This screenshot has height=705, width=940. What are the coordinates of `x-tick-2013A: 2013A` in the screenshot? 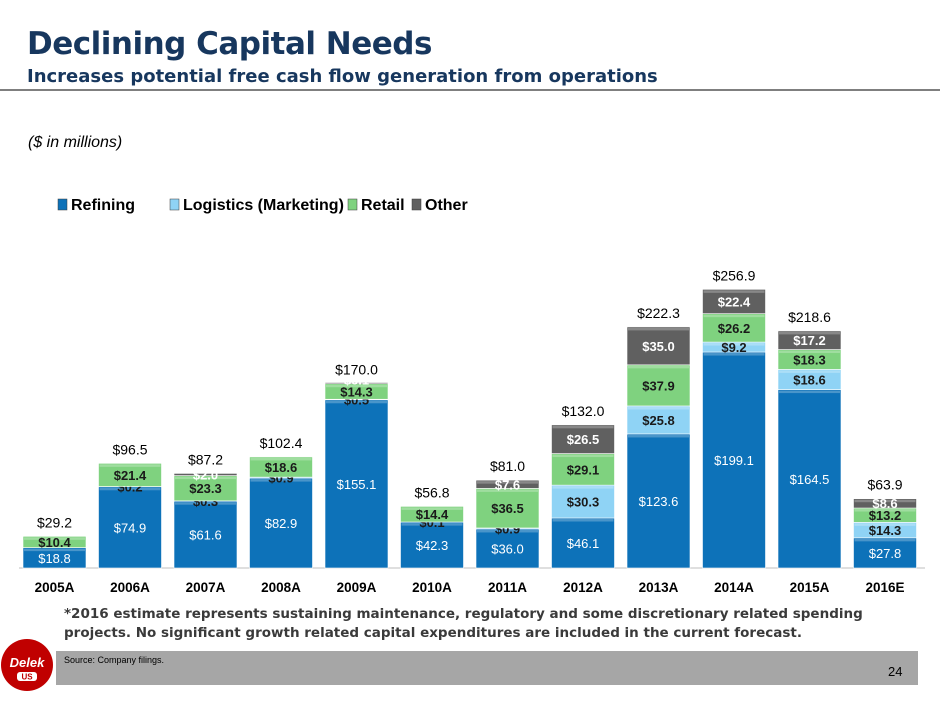 It's located at (659, 587).